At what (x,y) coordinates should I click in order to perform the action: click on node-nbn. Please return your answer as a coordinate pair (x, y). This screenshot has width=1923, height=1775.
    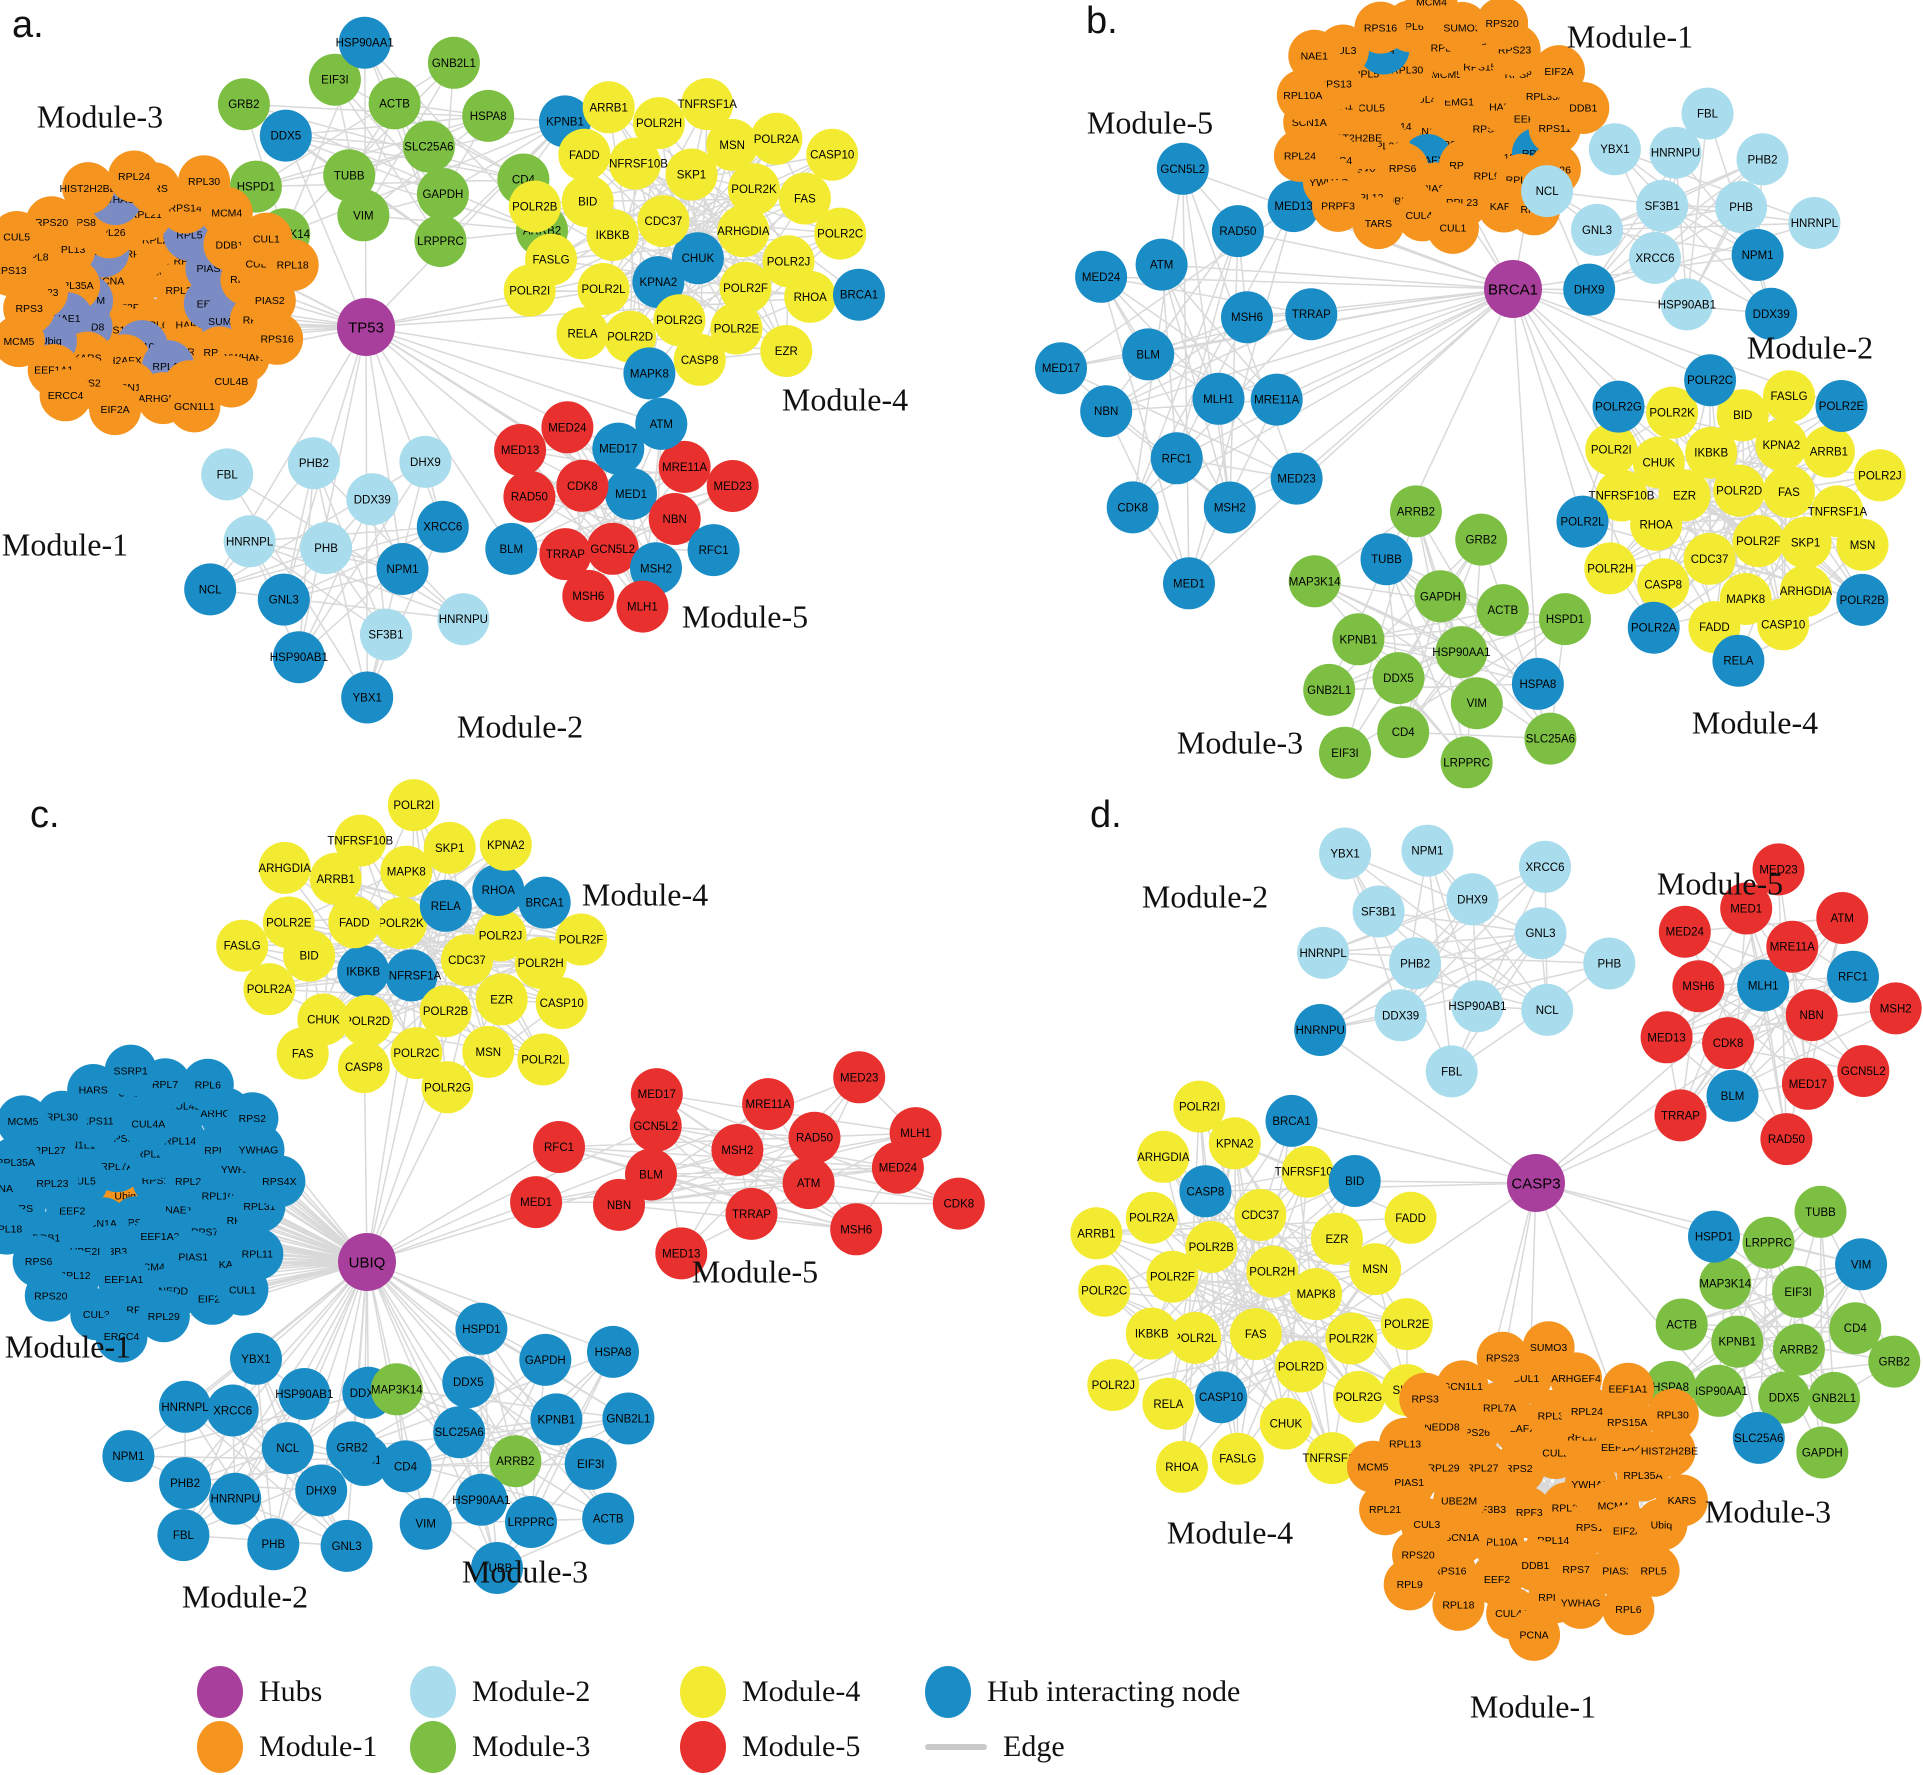
    Looking at the image, I should click on (619, 1204).